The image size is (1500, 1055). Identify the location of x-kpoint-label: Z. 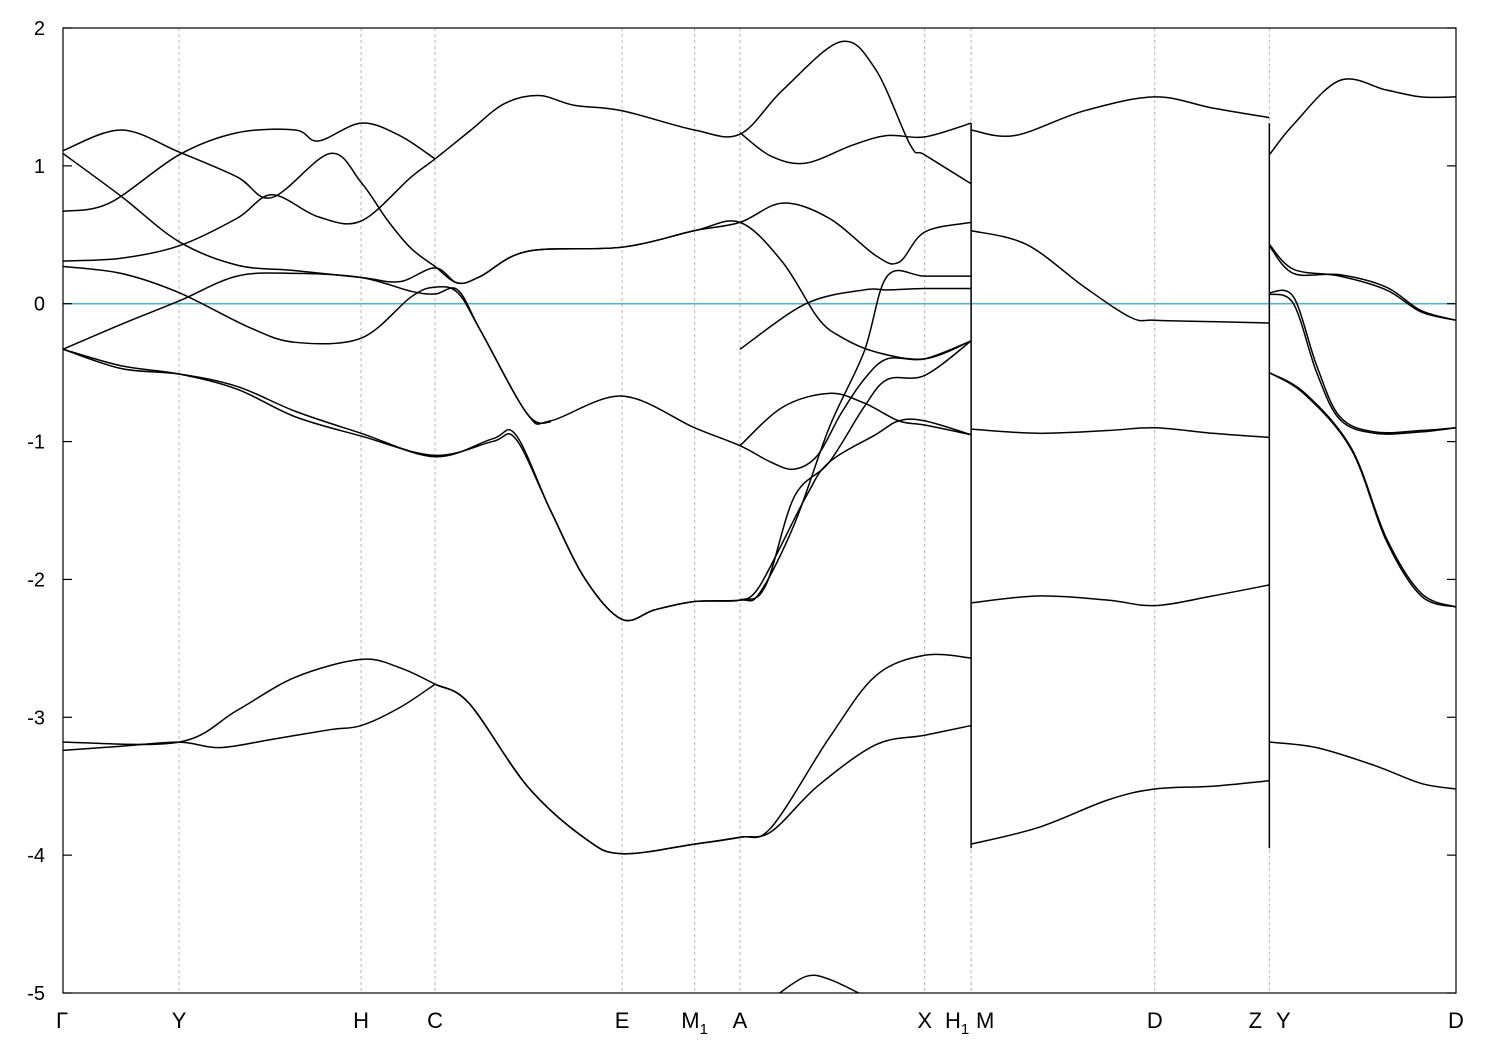
(1255, 1020).